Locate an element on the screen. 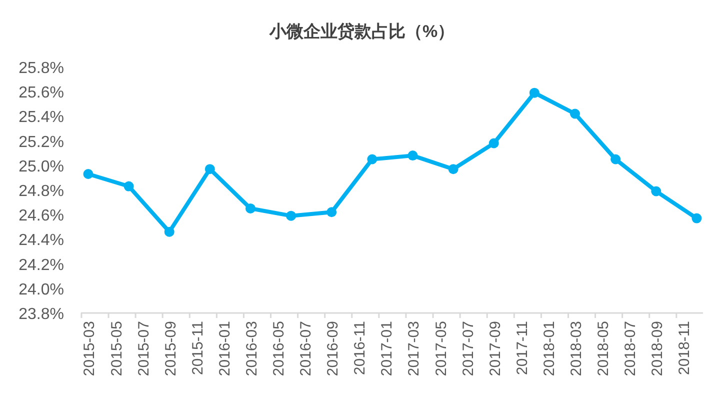 The width and height of the screenshot is (724, 406). x-tick-label: 2016-01 is located at coordinates (225, 348).